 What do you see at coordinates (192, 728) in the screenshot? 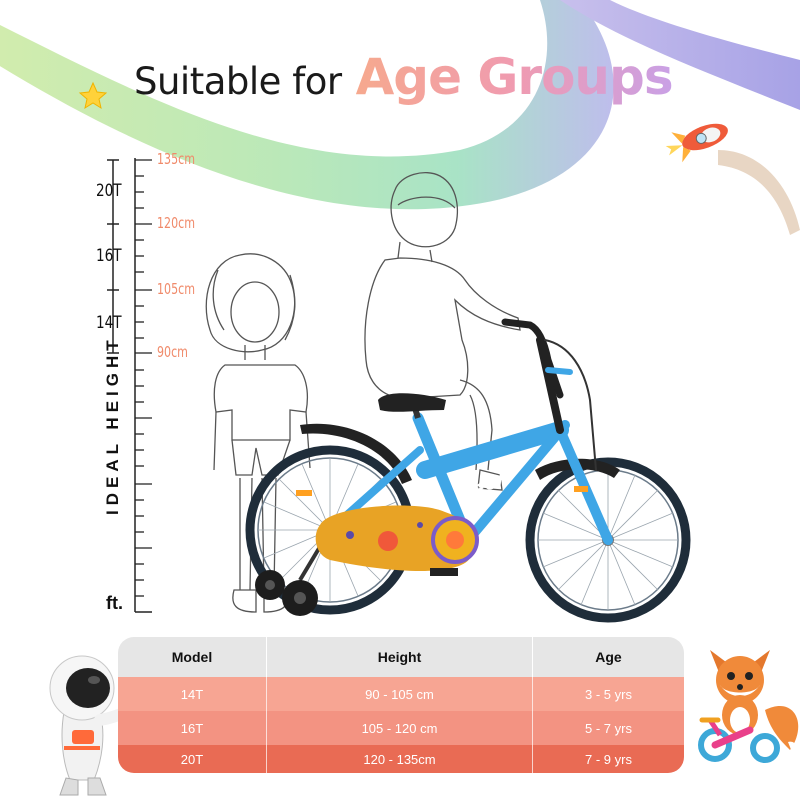
I see `cell-model: 16T` at bounding box center [192, 728].